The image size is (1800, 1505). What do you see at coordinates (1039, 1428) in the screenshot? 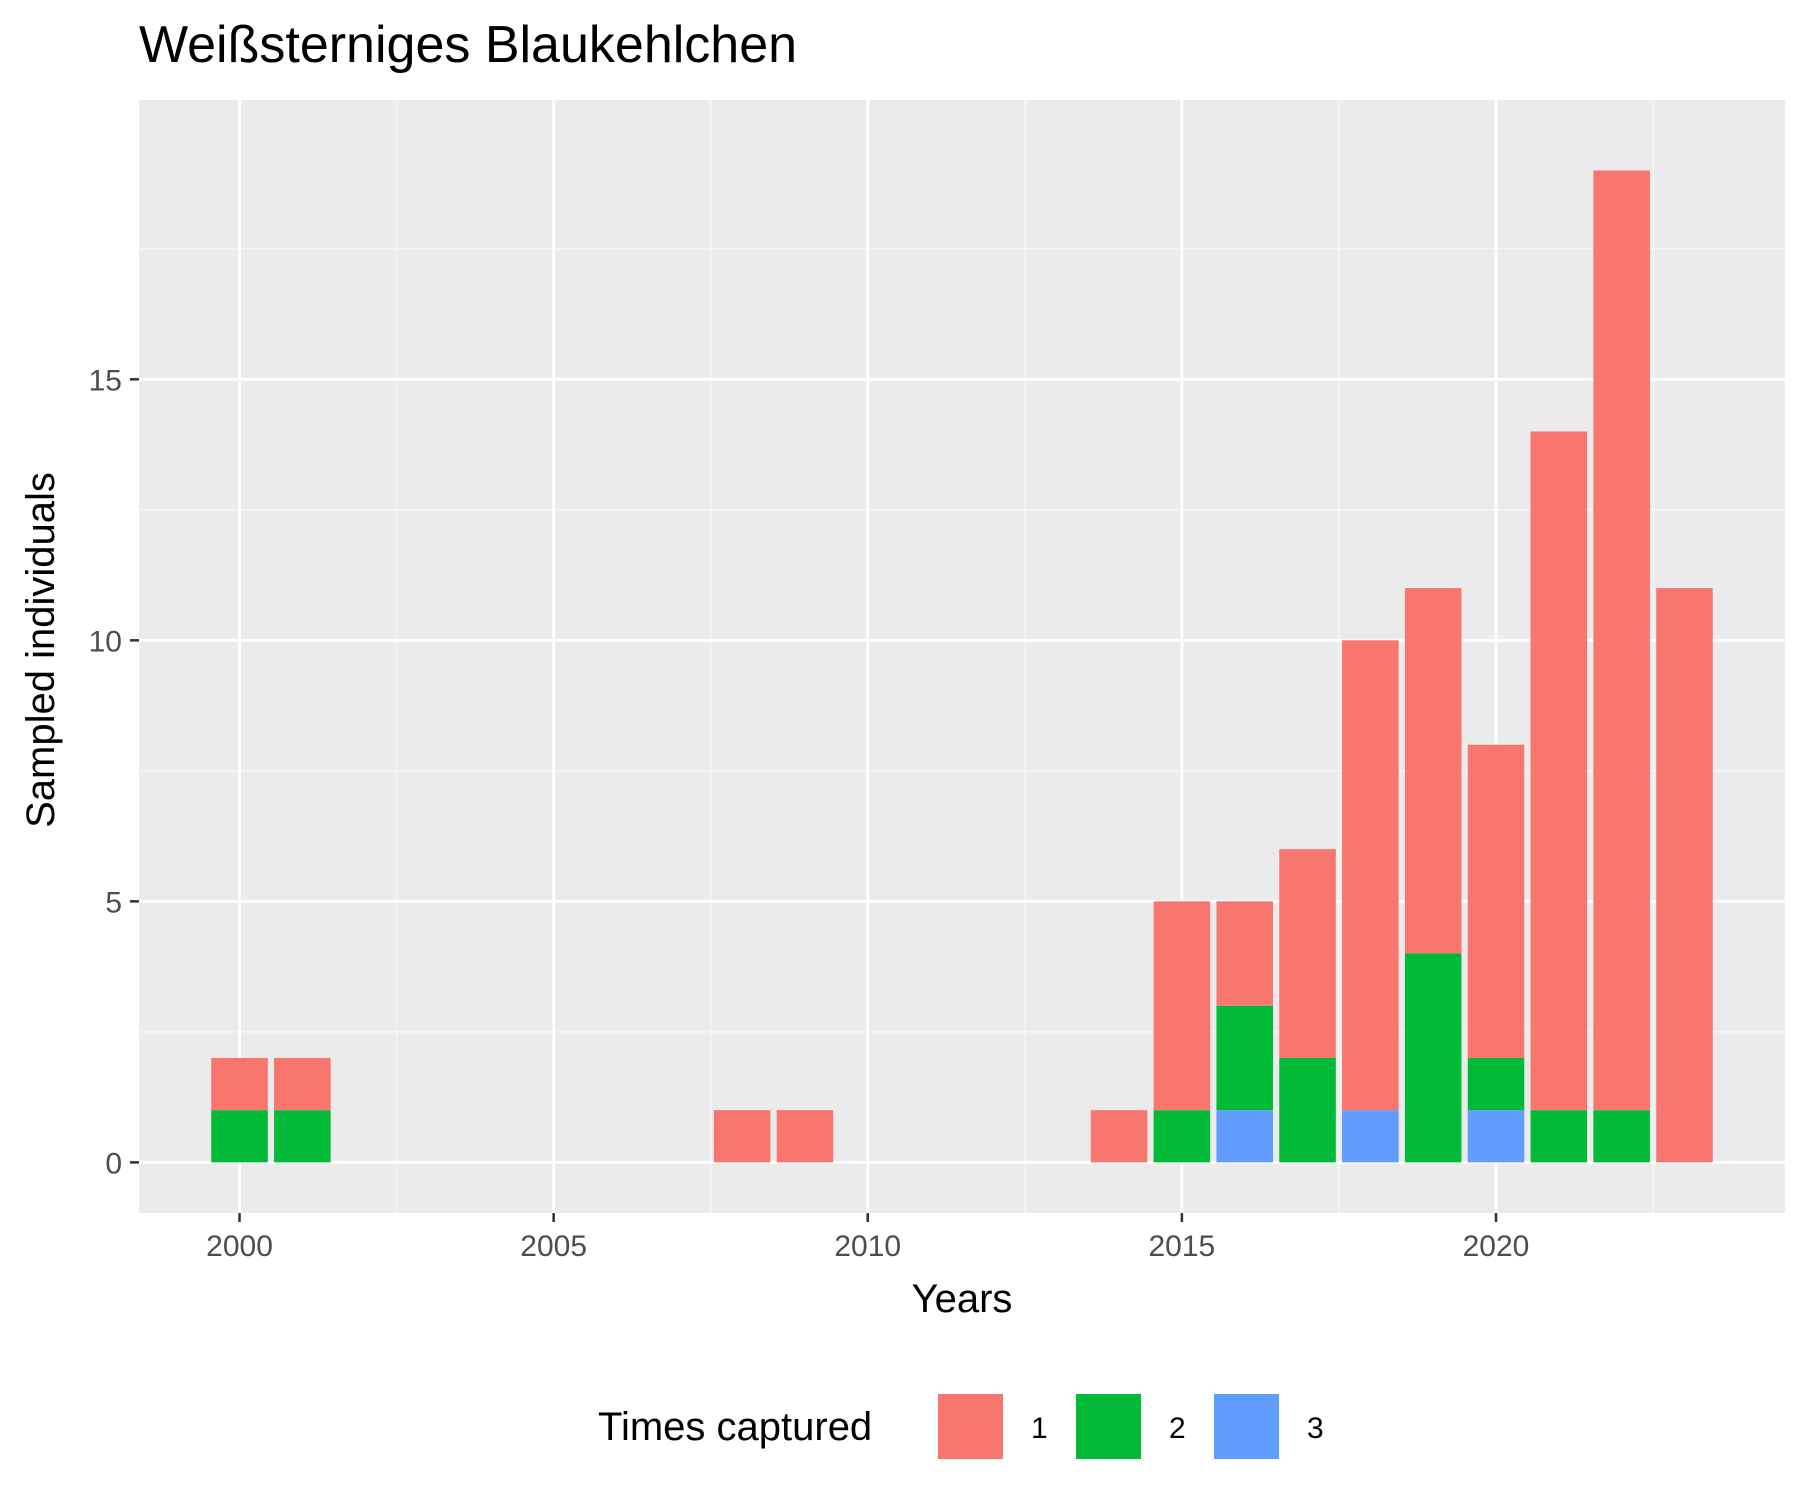
I see `legend-label: 1` at bounding box center [1039, 1428].